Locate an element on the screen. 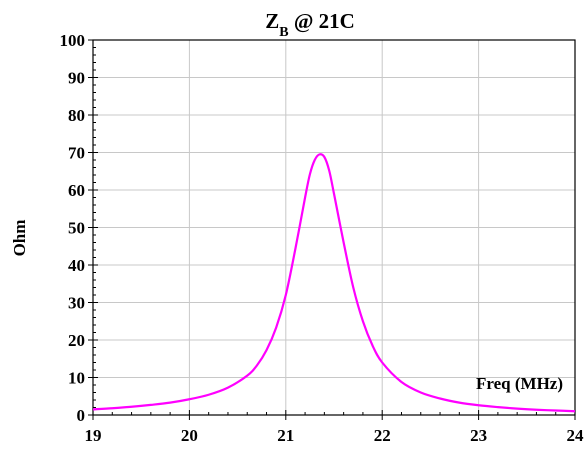  y-tick-label: 50 is located at coordinates (76, 228).